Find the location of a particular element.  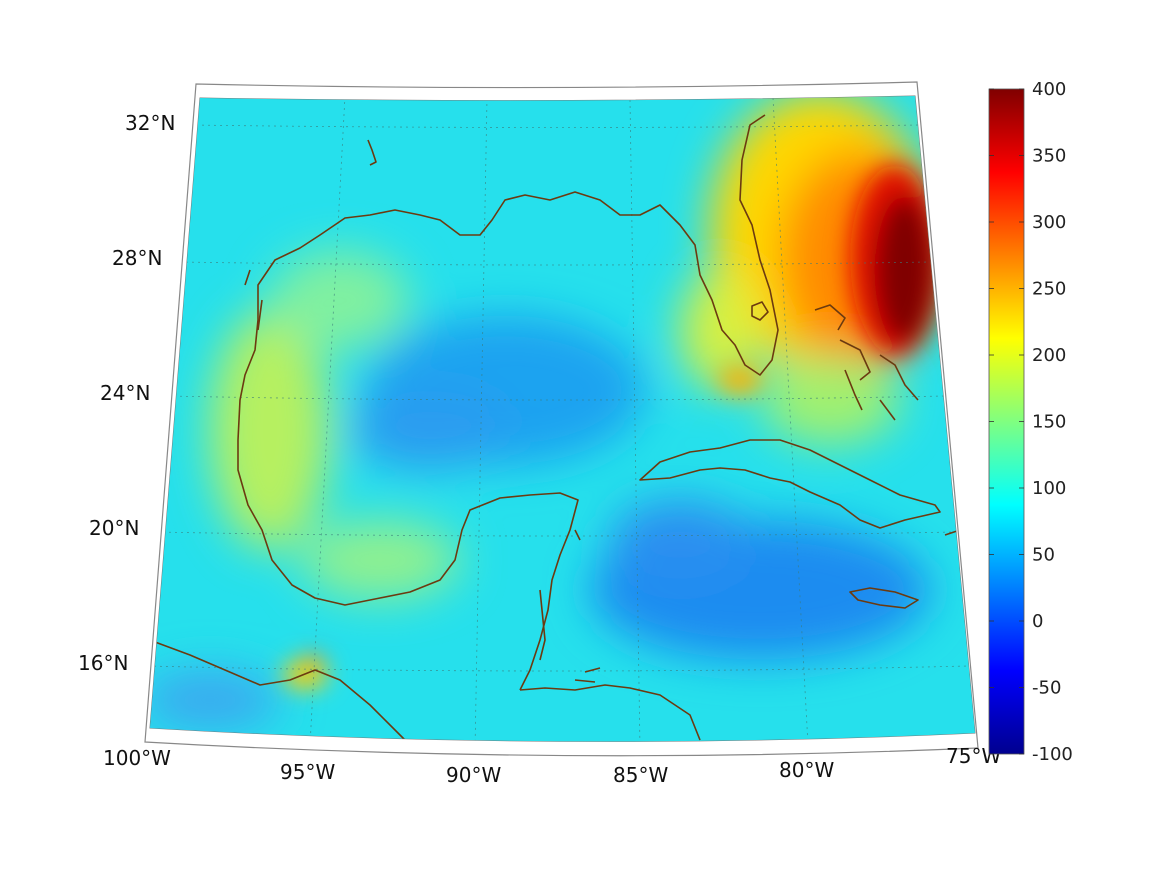

coast-texas-barrier is located at coordinates (253, 300).